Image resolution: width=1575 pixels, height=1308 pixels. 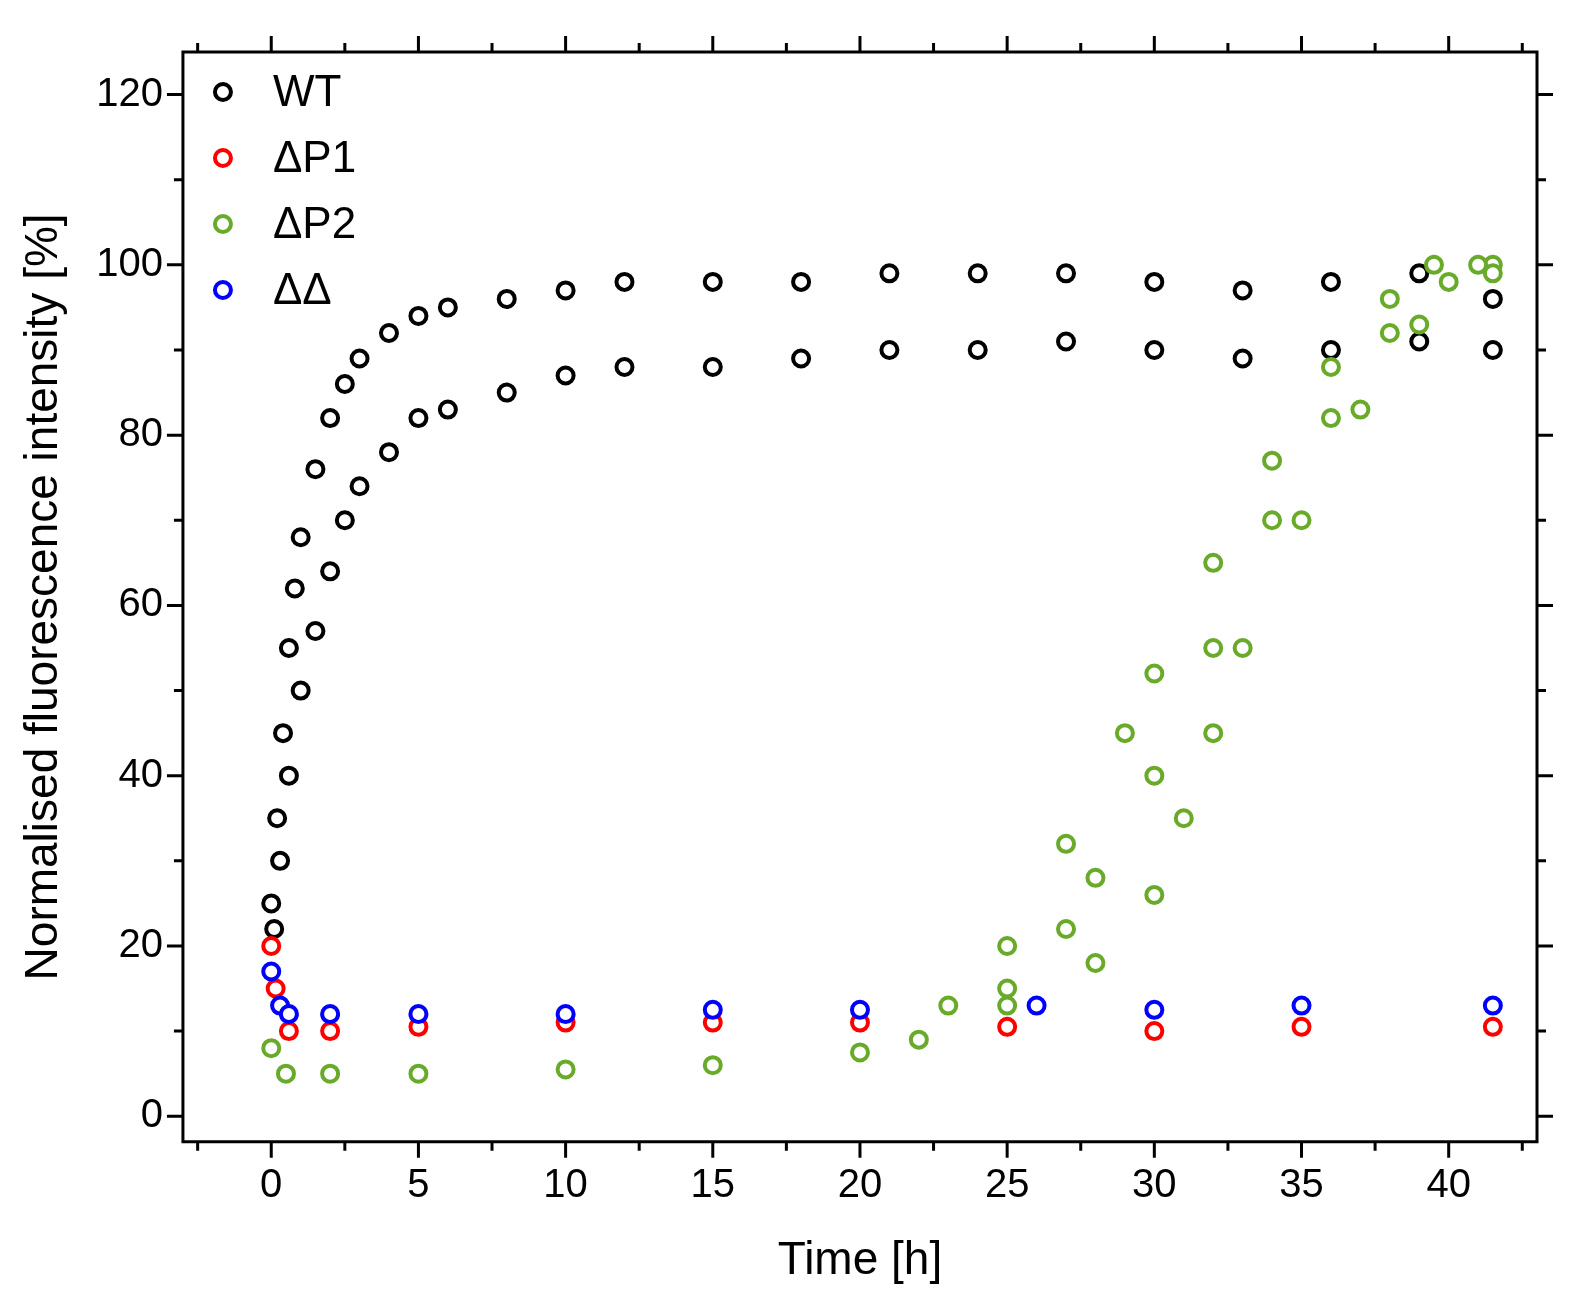 What do you see at coordinates (565, 1182) in the screenshot?
I see `x-tick-label: 10` at bounding box center [565, 1182].